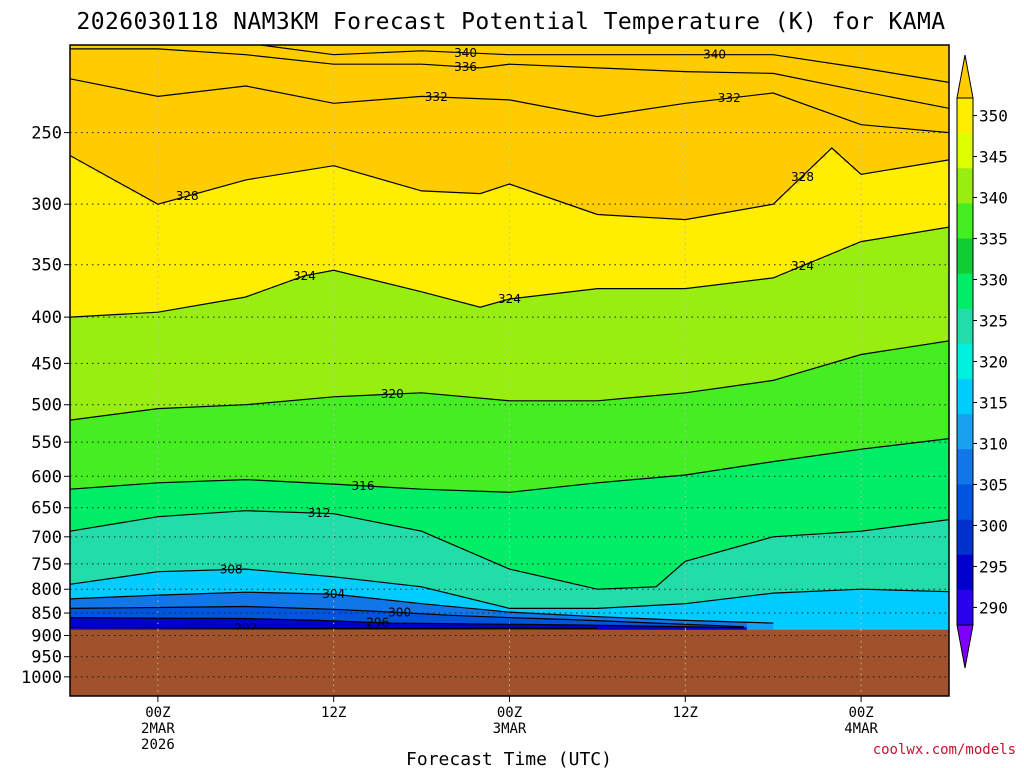 Image resolution: width=1024 pixels, height=768 pixels. I want to click on contour-label: 308, so click(231, 570).